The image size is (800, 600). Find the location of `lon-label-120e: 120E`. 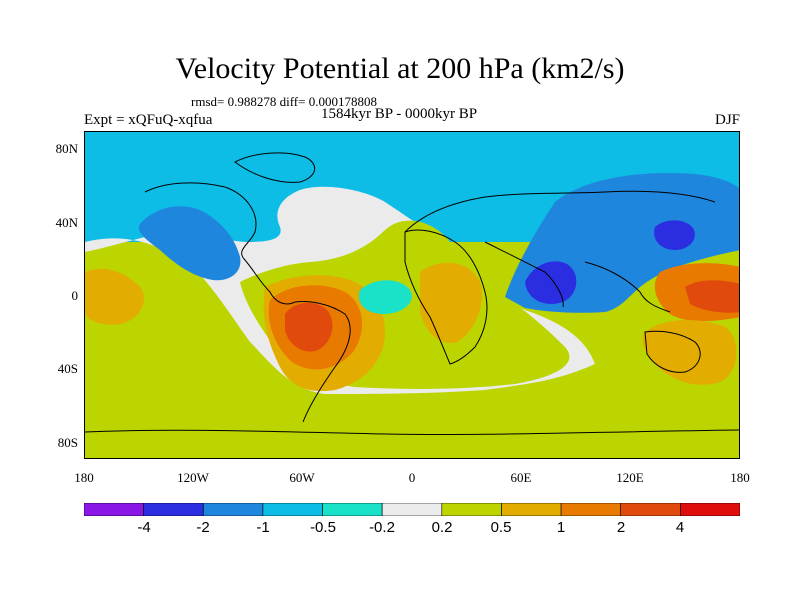

lon-label-120e: 120E is located at coordinates (630, 477).